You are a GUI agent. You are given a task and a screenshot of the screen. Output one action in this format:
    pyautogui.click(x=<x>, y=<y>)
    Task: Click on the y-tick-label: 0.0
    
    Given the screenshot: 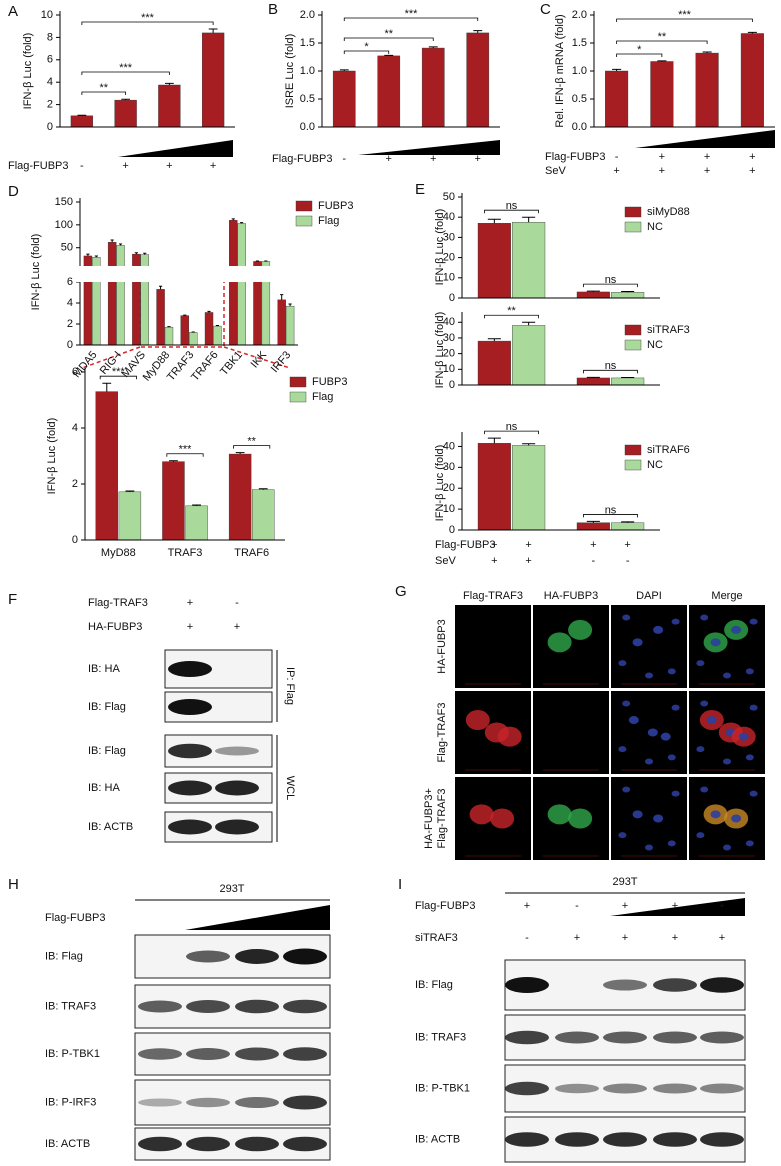 What is the action you would take?
    pyautogui.click(x=579, y=127)
    